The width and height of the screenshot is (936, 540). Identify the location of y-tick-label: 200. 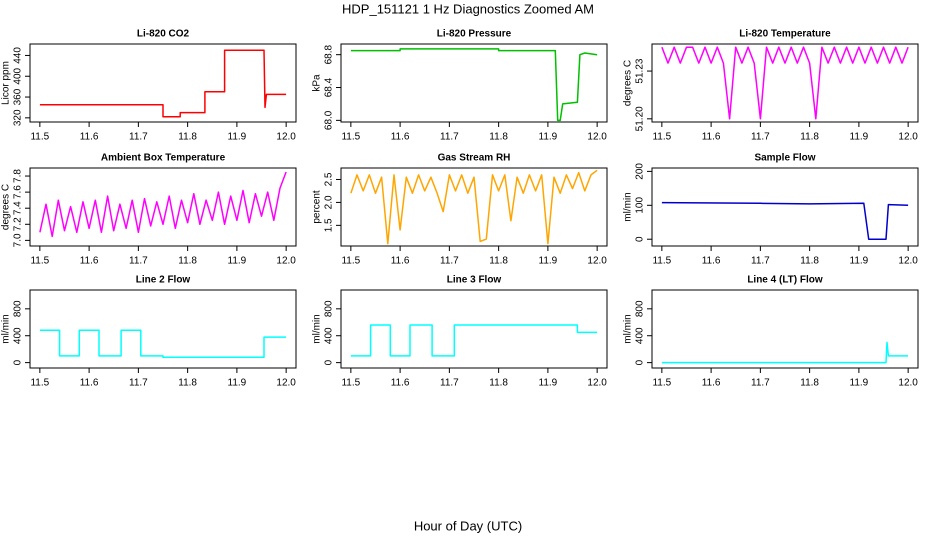
(640, 171).